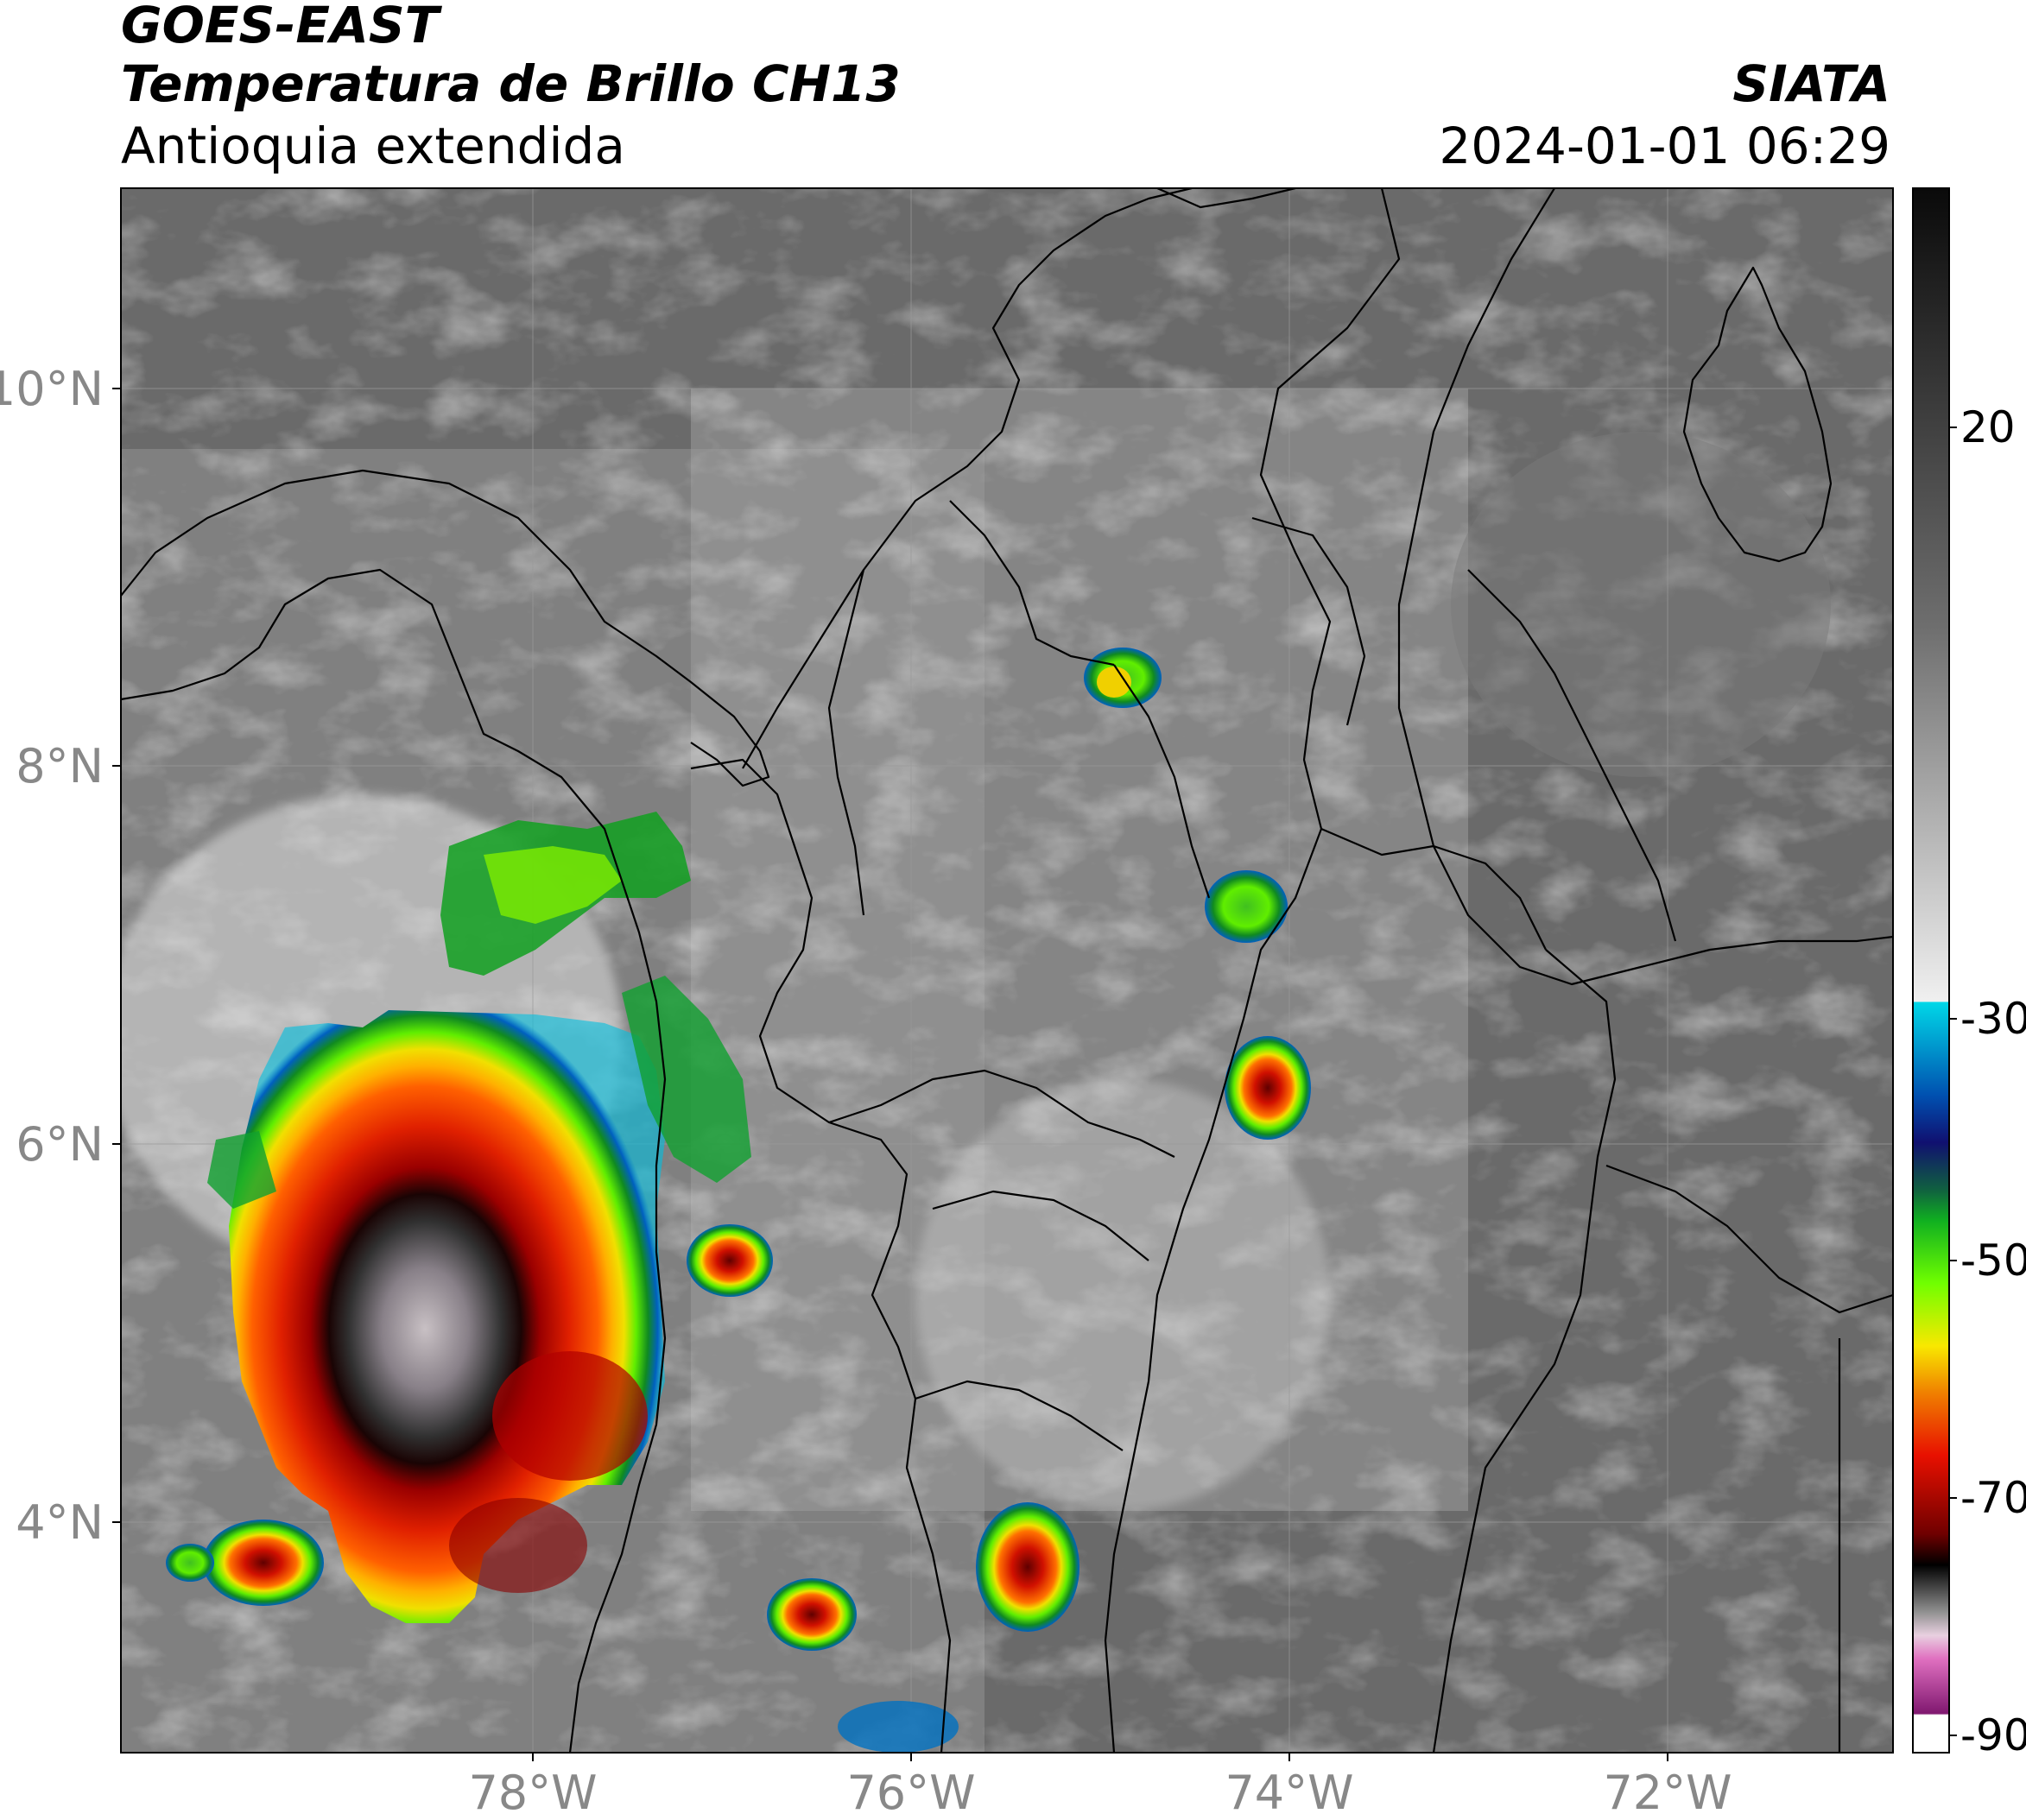  I want to click on lat-label: 6°N, so click(60, 1144).